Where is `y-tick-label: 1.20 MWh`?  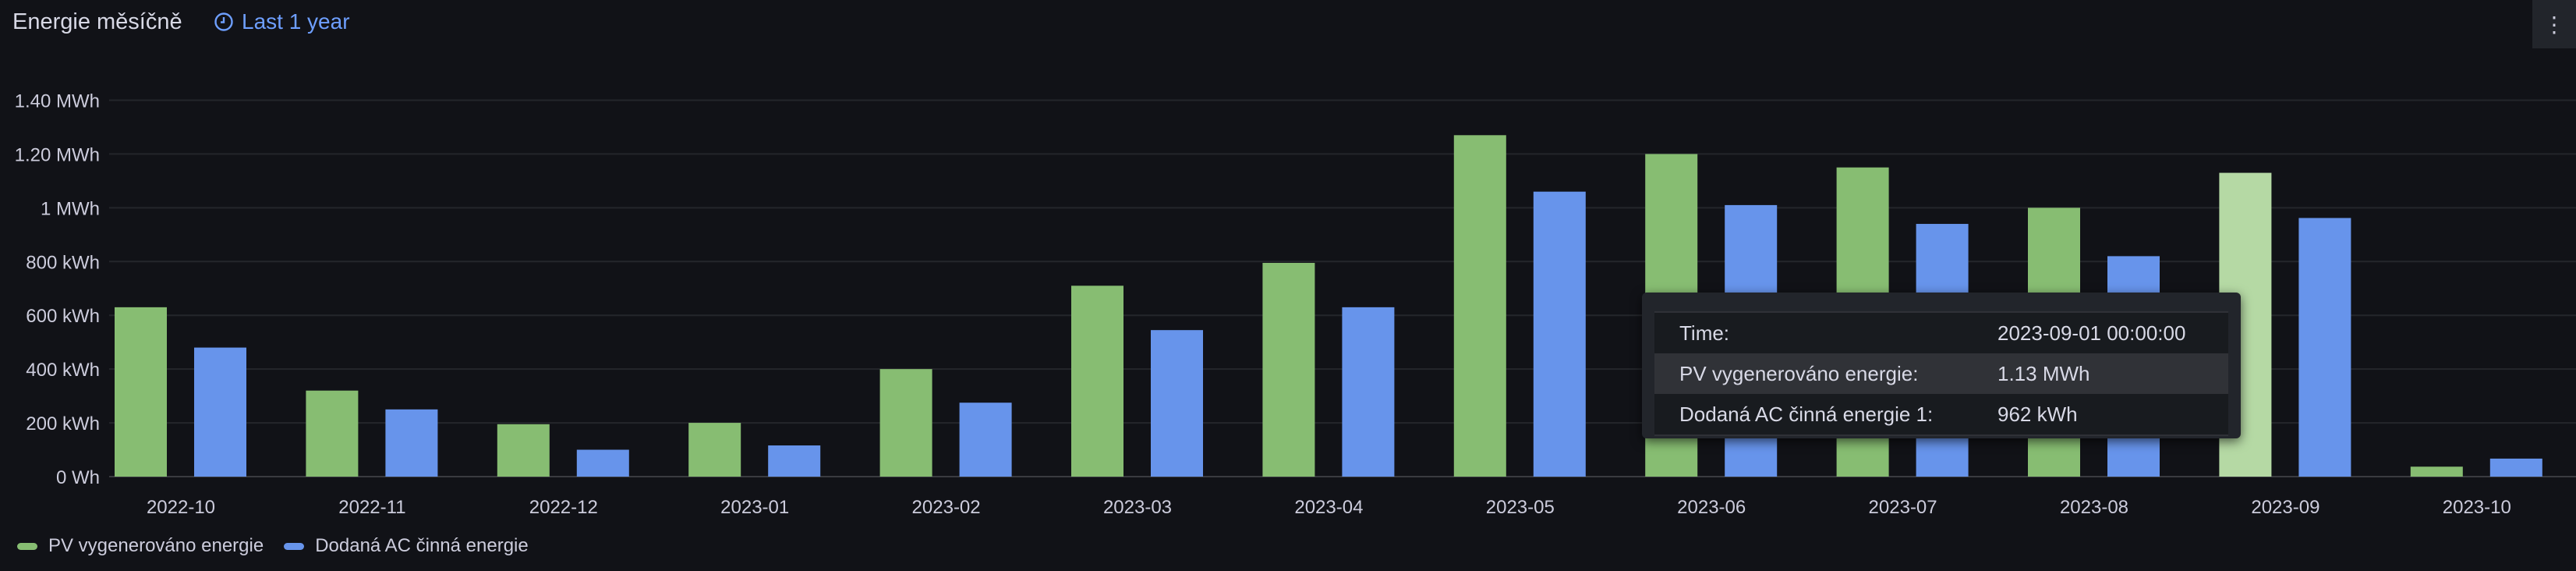 y-tick-label: 1.20 MWh is located at coordinates (57, 155).